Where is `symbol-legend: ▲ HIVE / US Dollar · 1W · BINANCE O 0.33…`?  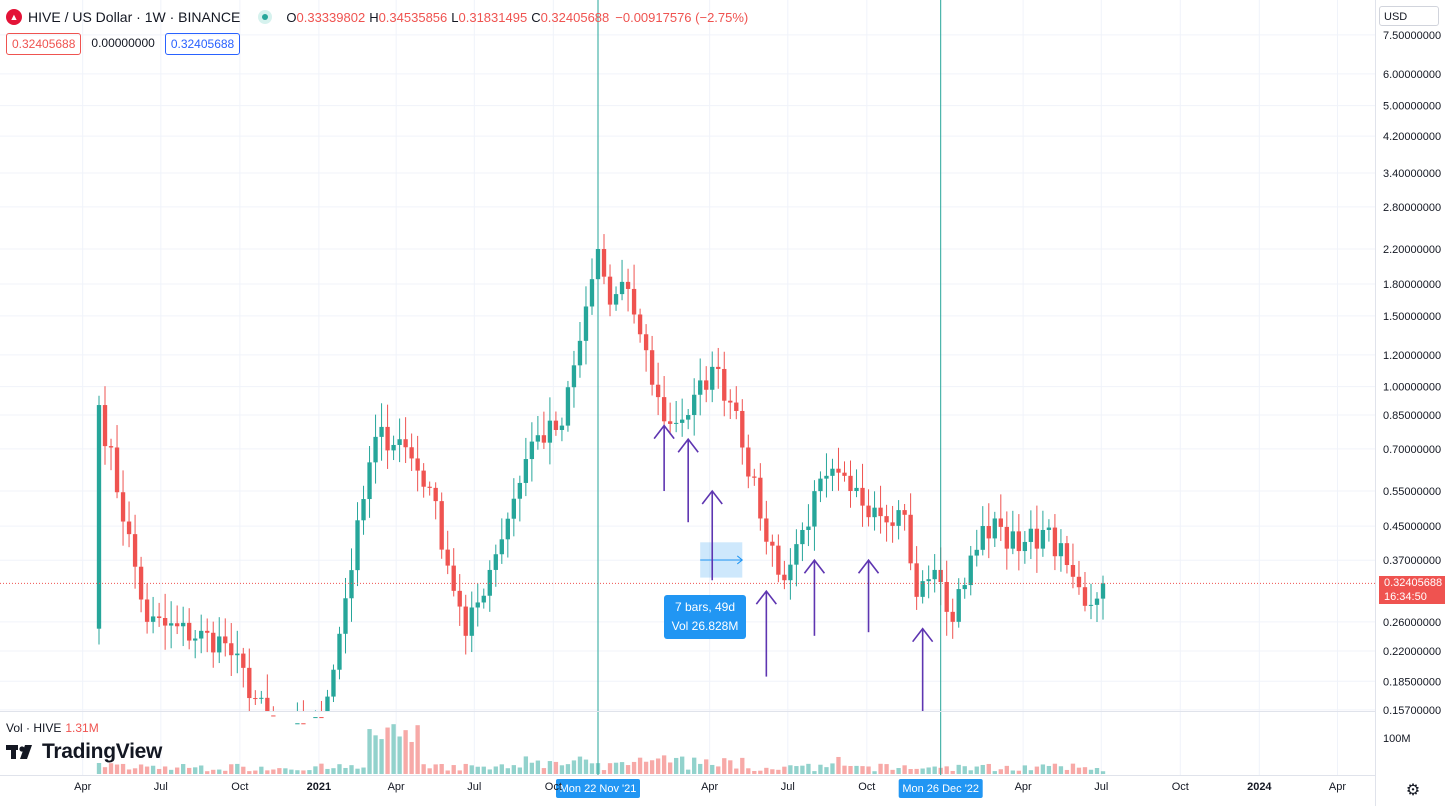
symbol-legend: ▲ HIVE / US Dollar · 1W · BINANCE O 0.33… is located at coordinates (378, 17).